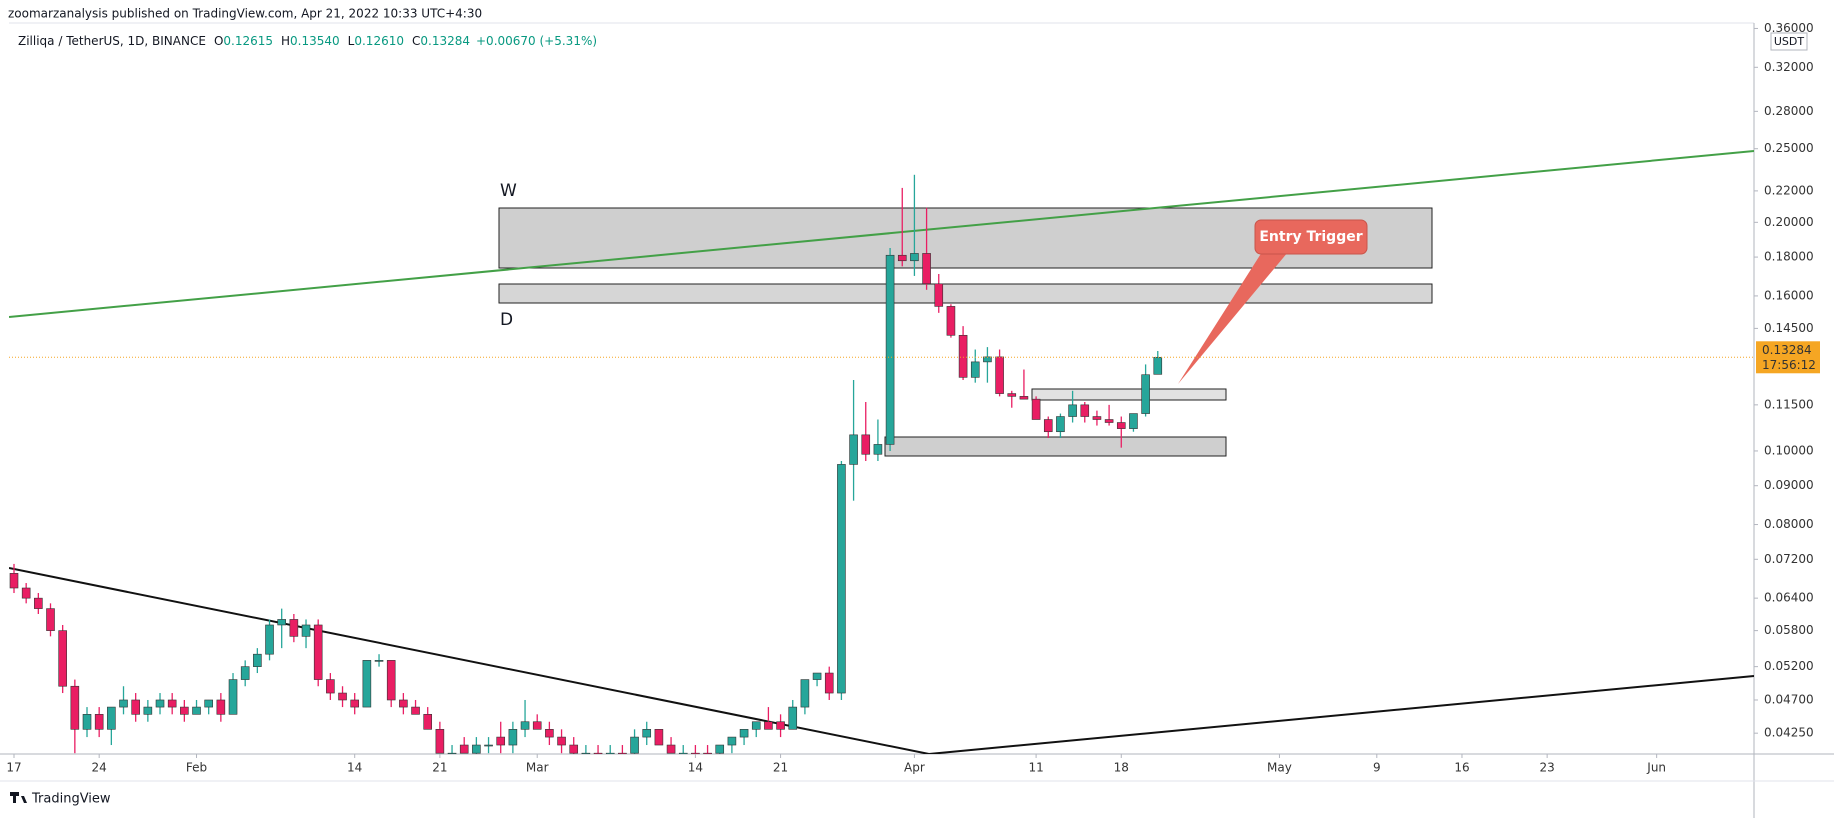 The height and width of the screenshot is (818, 1834). Describe the element at coordinates (1789, 328) in the screenshot. I see `y-tick-label: 0.14500` at that location.